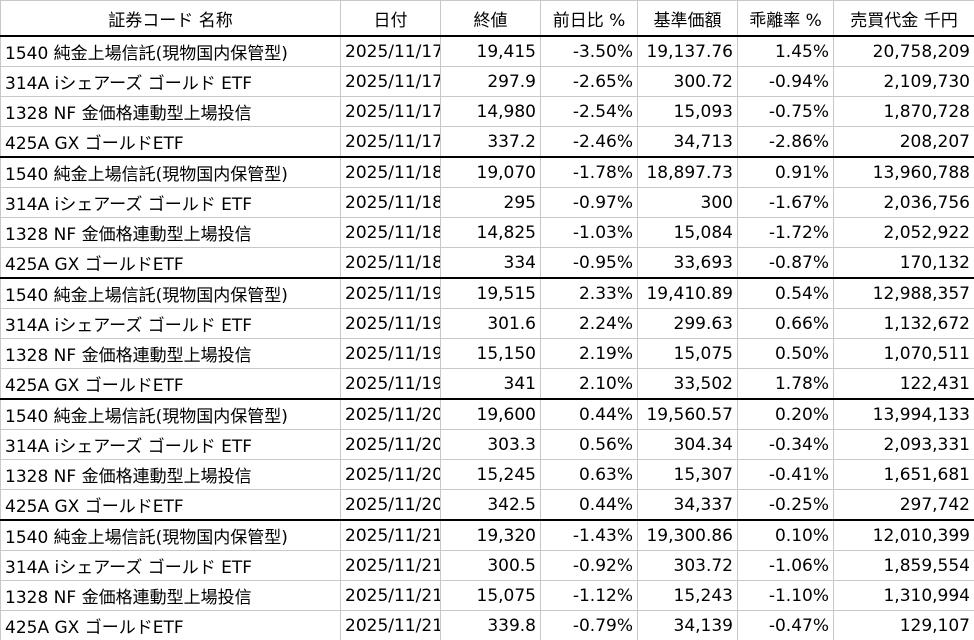 The image size is (974, 640). Describe the element at coordinates (170, 18) in the screenshot. I see `header-cell: 証券コード 名称` at that location.